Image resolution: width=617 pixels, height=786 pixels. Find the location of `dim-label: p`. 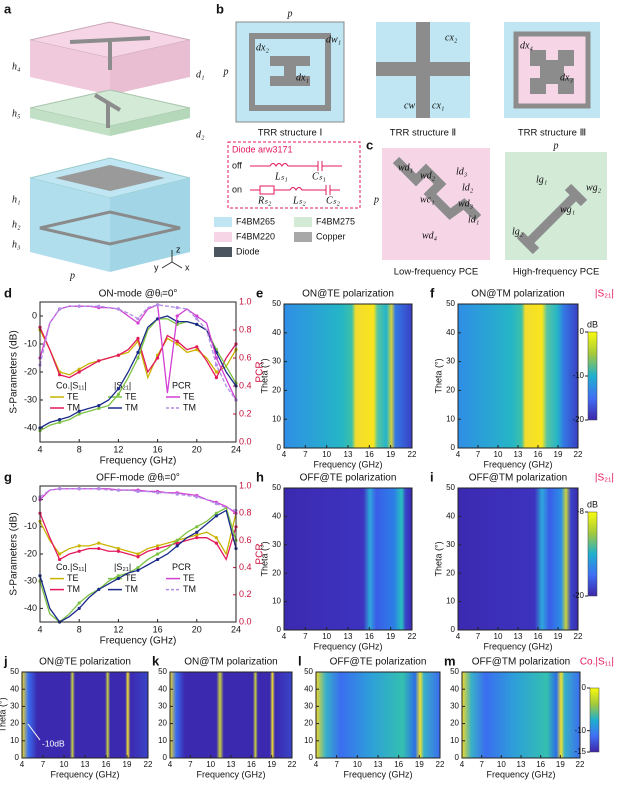

dim-label: p is located at coordinates (556, 145).